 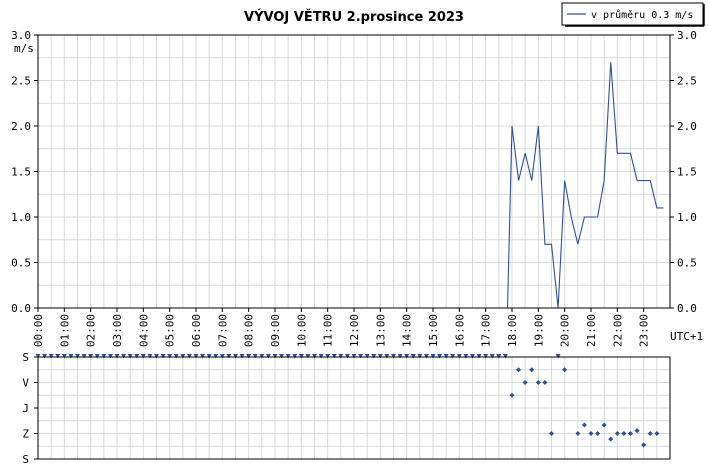 I want to click on direction-tick-label: V, so click(x=25, y=383).